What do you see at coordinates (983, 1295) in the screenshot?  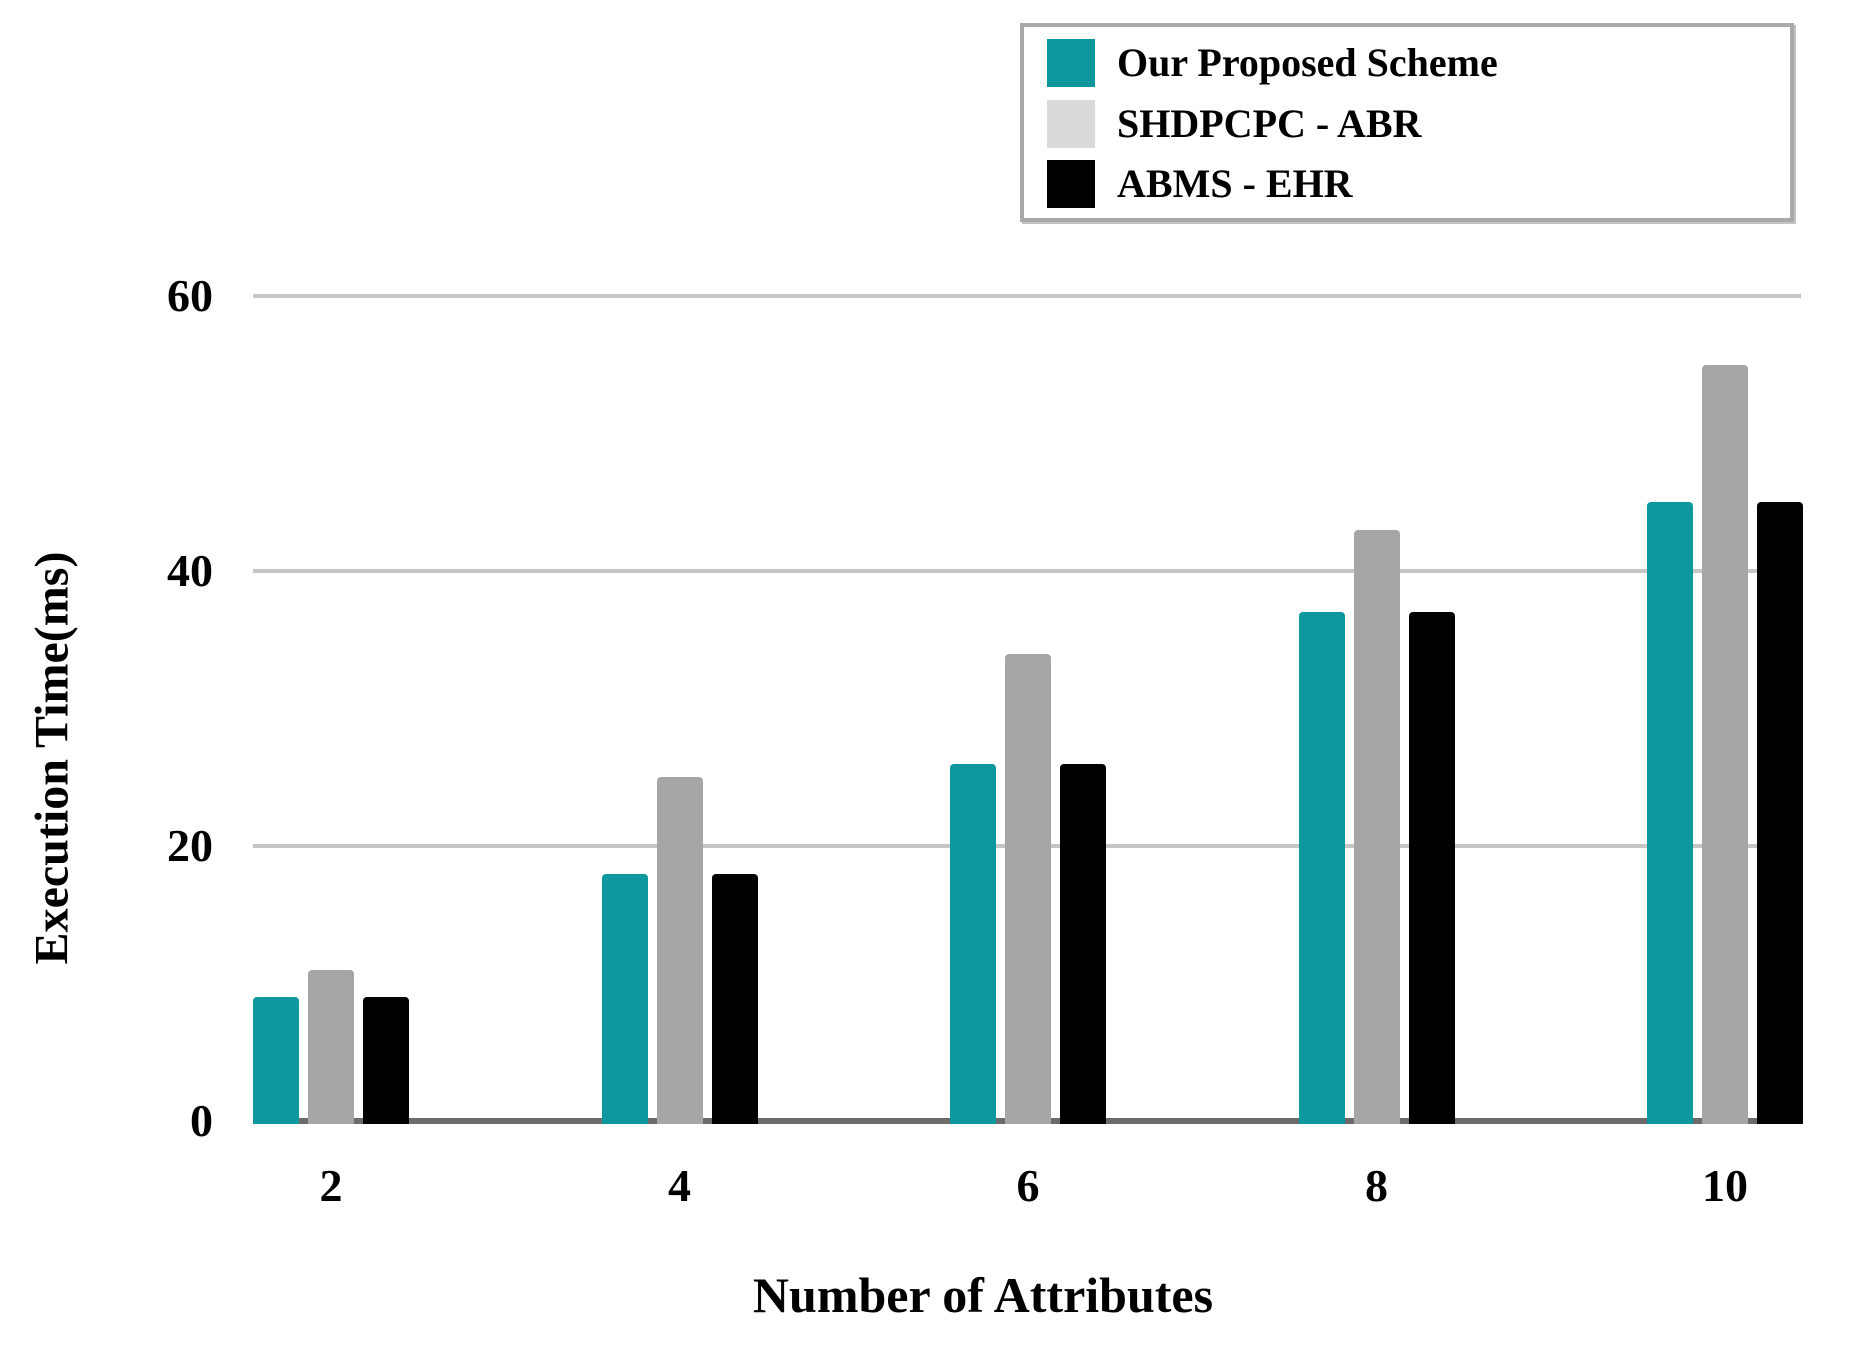 I see `x-axis-title: Number of Attributes` at bounding box center [983, 1295].